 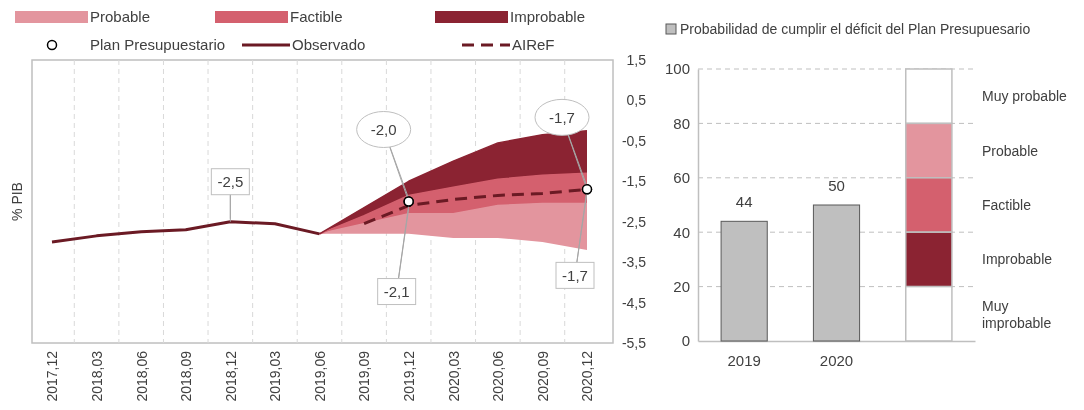 What do you see at coordinates (836, 360) in the screenshot?
I see `x-tick-label: 2020` at bounding box center [836, 360].